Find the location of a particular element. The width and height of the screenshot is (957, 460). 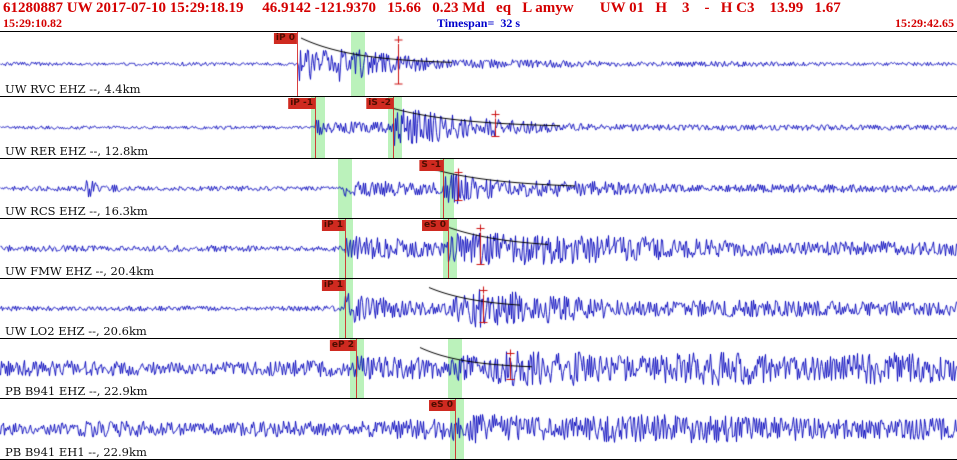

waveform-canvas-uw-rer-ehz is located at coordinates (478, 127).